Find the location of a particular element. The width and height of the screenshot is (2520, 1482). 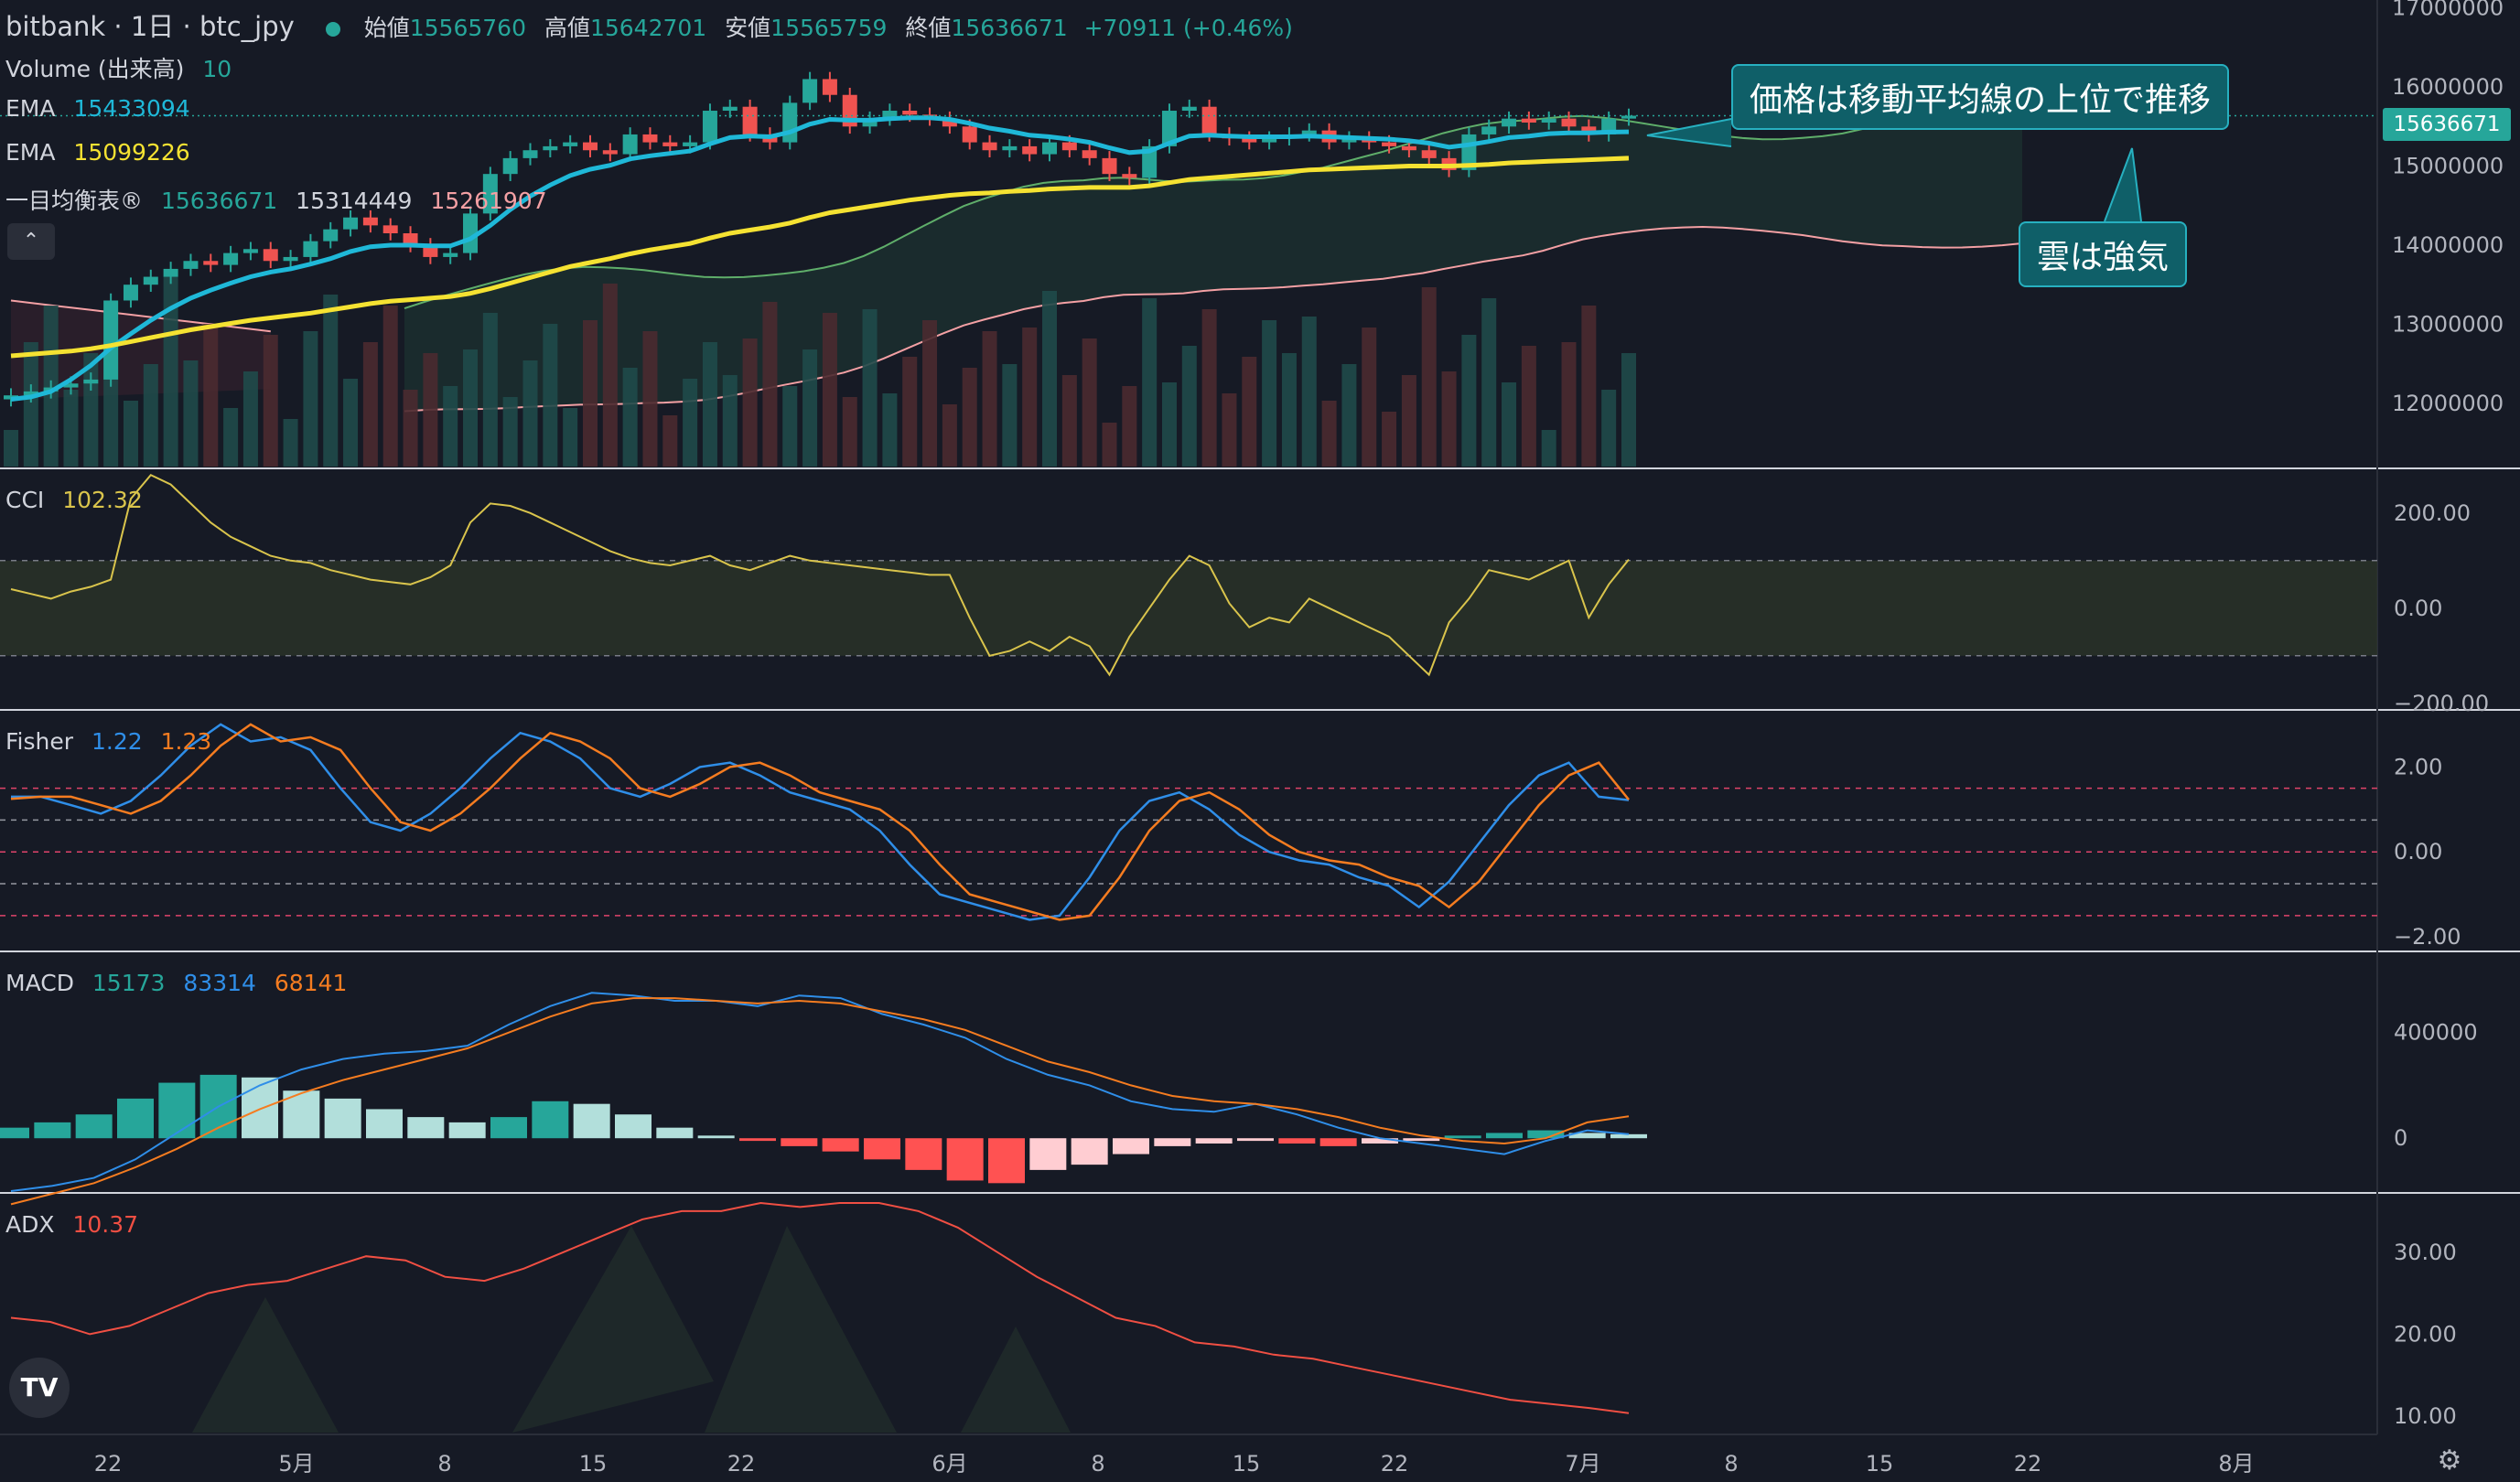

adx-background-triangle is located at coordinates (801, 1330).